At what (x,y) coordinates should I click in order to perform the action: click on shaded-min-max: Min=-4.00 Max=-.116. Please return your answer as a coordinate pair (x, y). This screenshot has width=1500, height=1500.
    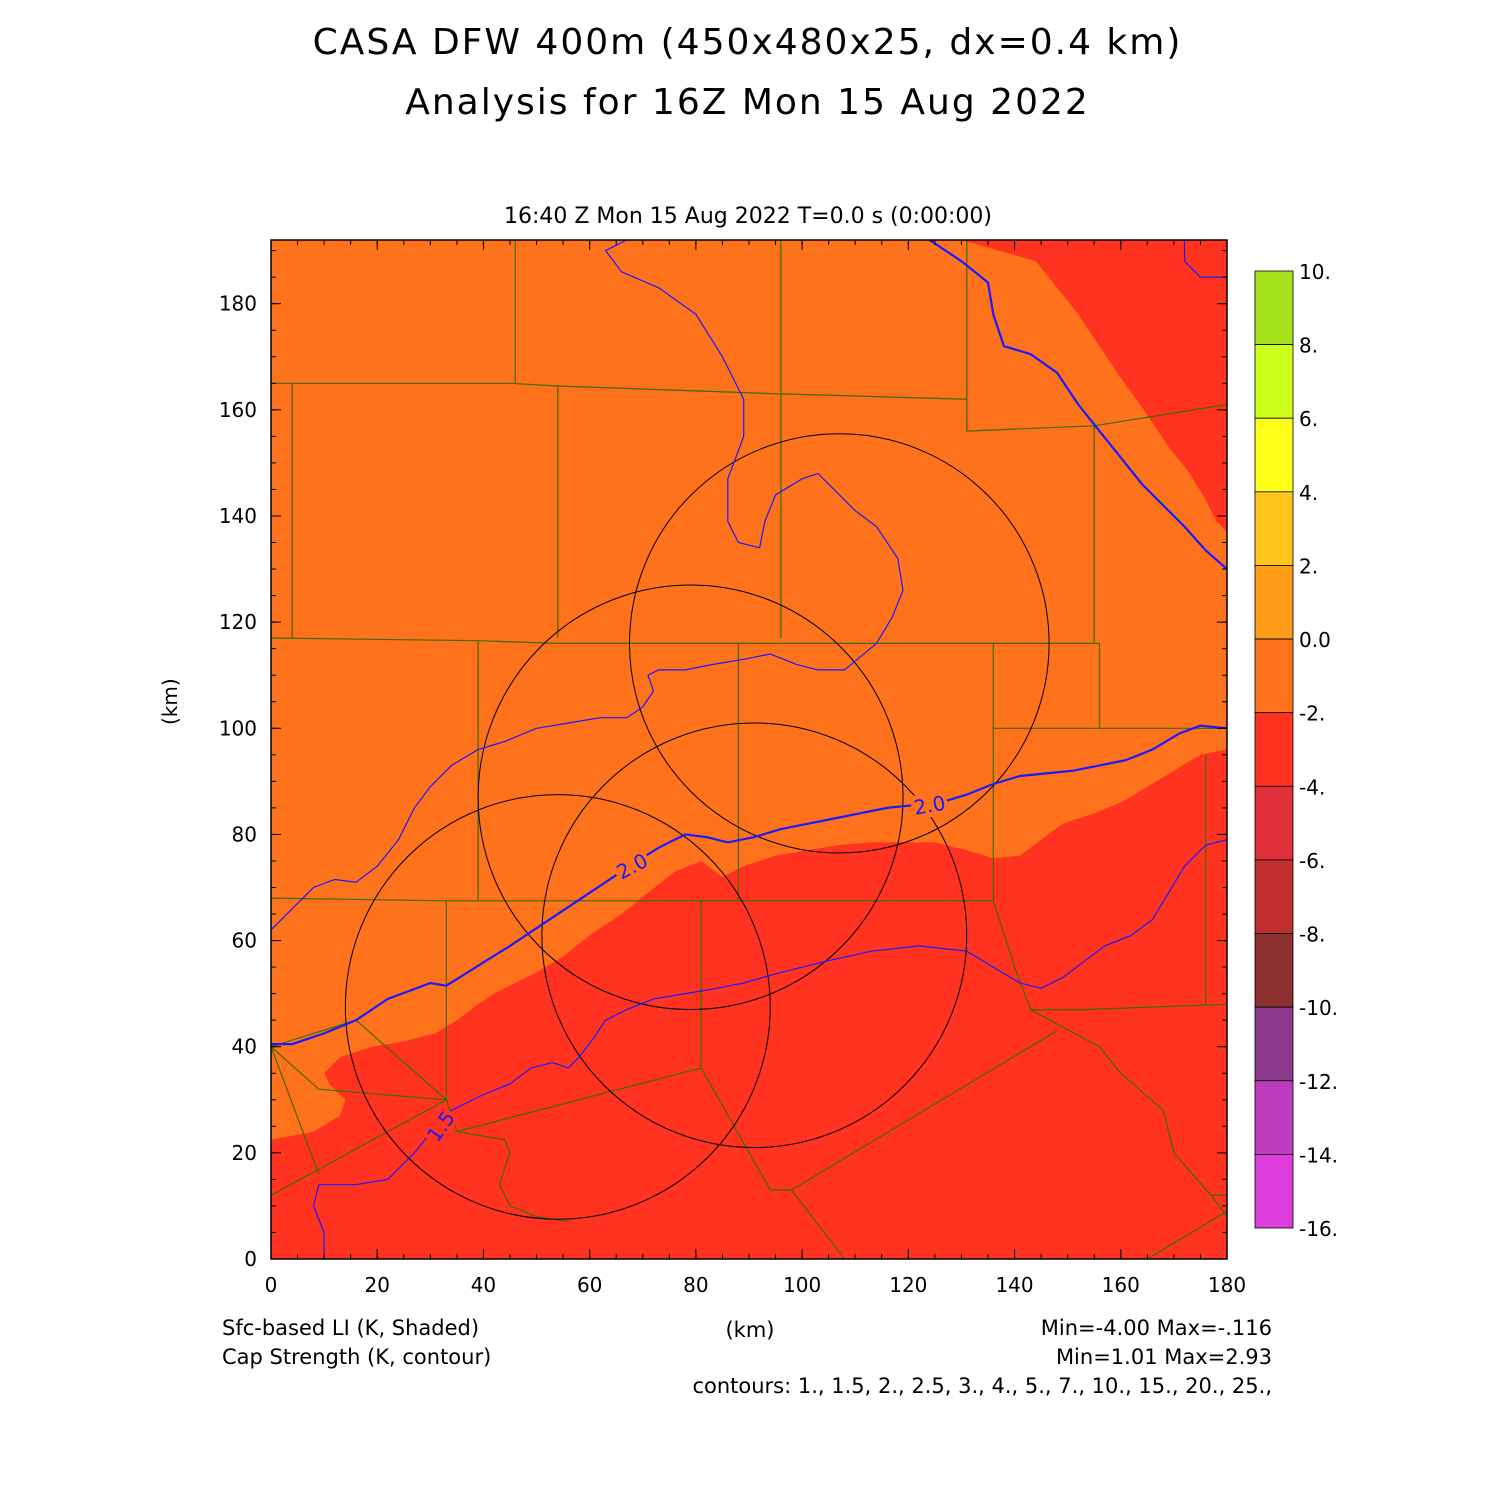
    Looking at the image, I should click on (1156, 1328).